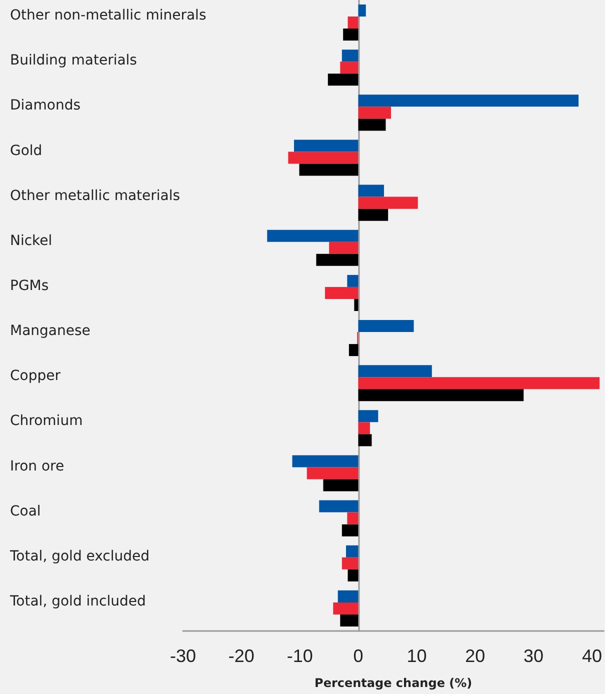 The image size is (605, 694). What do you see at coordinates (108, 16) in the screenshot?
I see `y-tick-label: Other non-metallic minerals` at bounding box center [108, 16].